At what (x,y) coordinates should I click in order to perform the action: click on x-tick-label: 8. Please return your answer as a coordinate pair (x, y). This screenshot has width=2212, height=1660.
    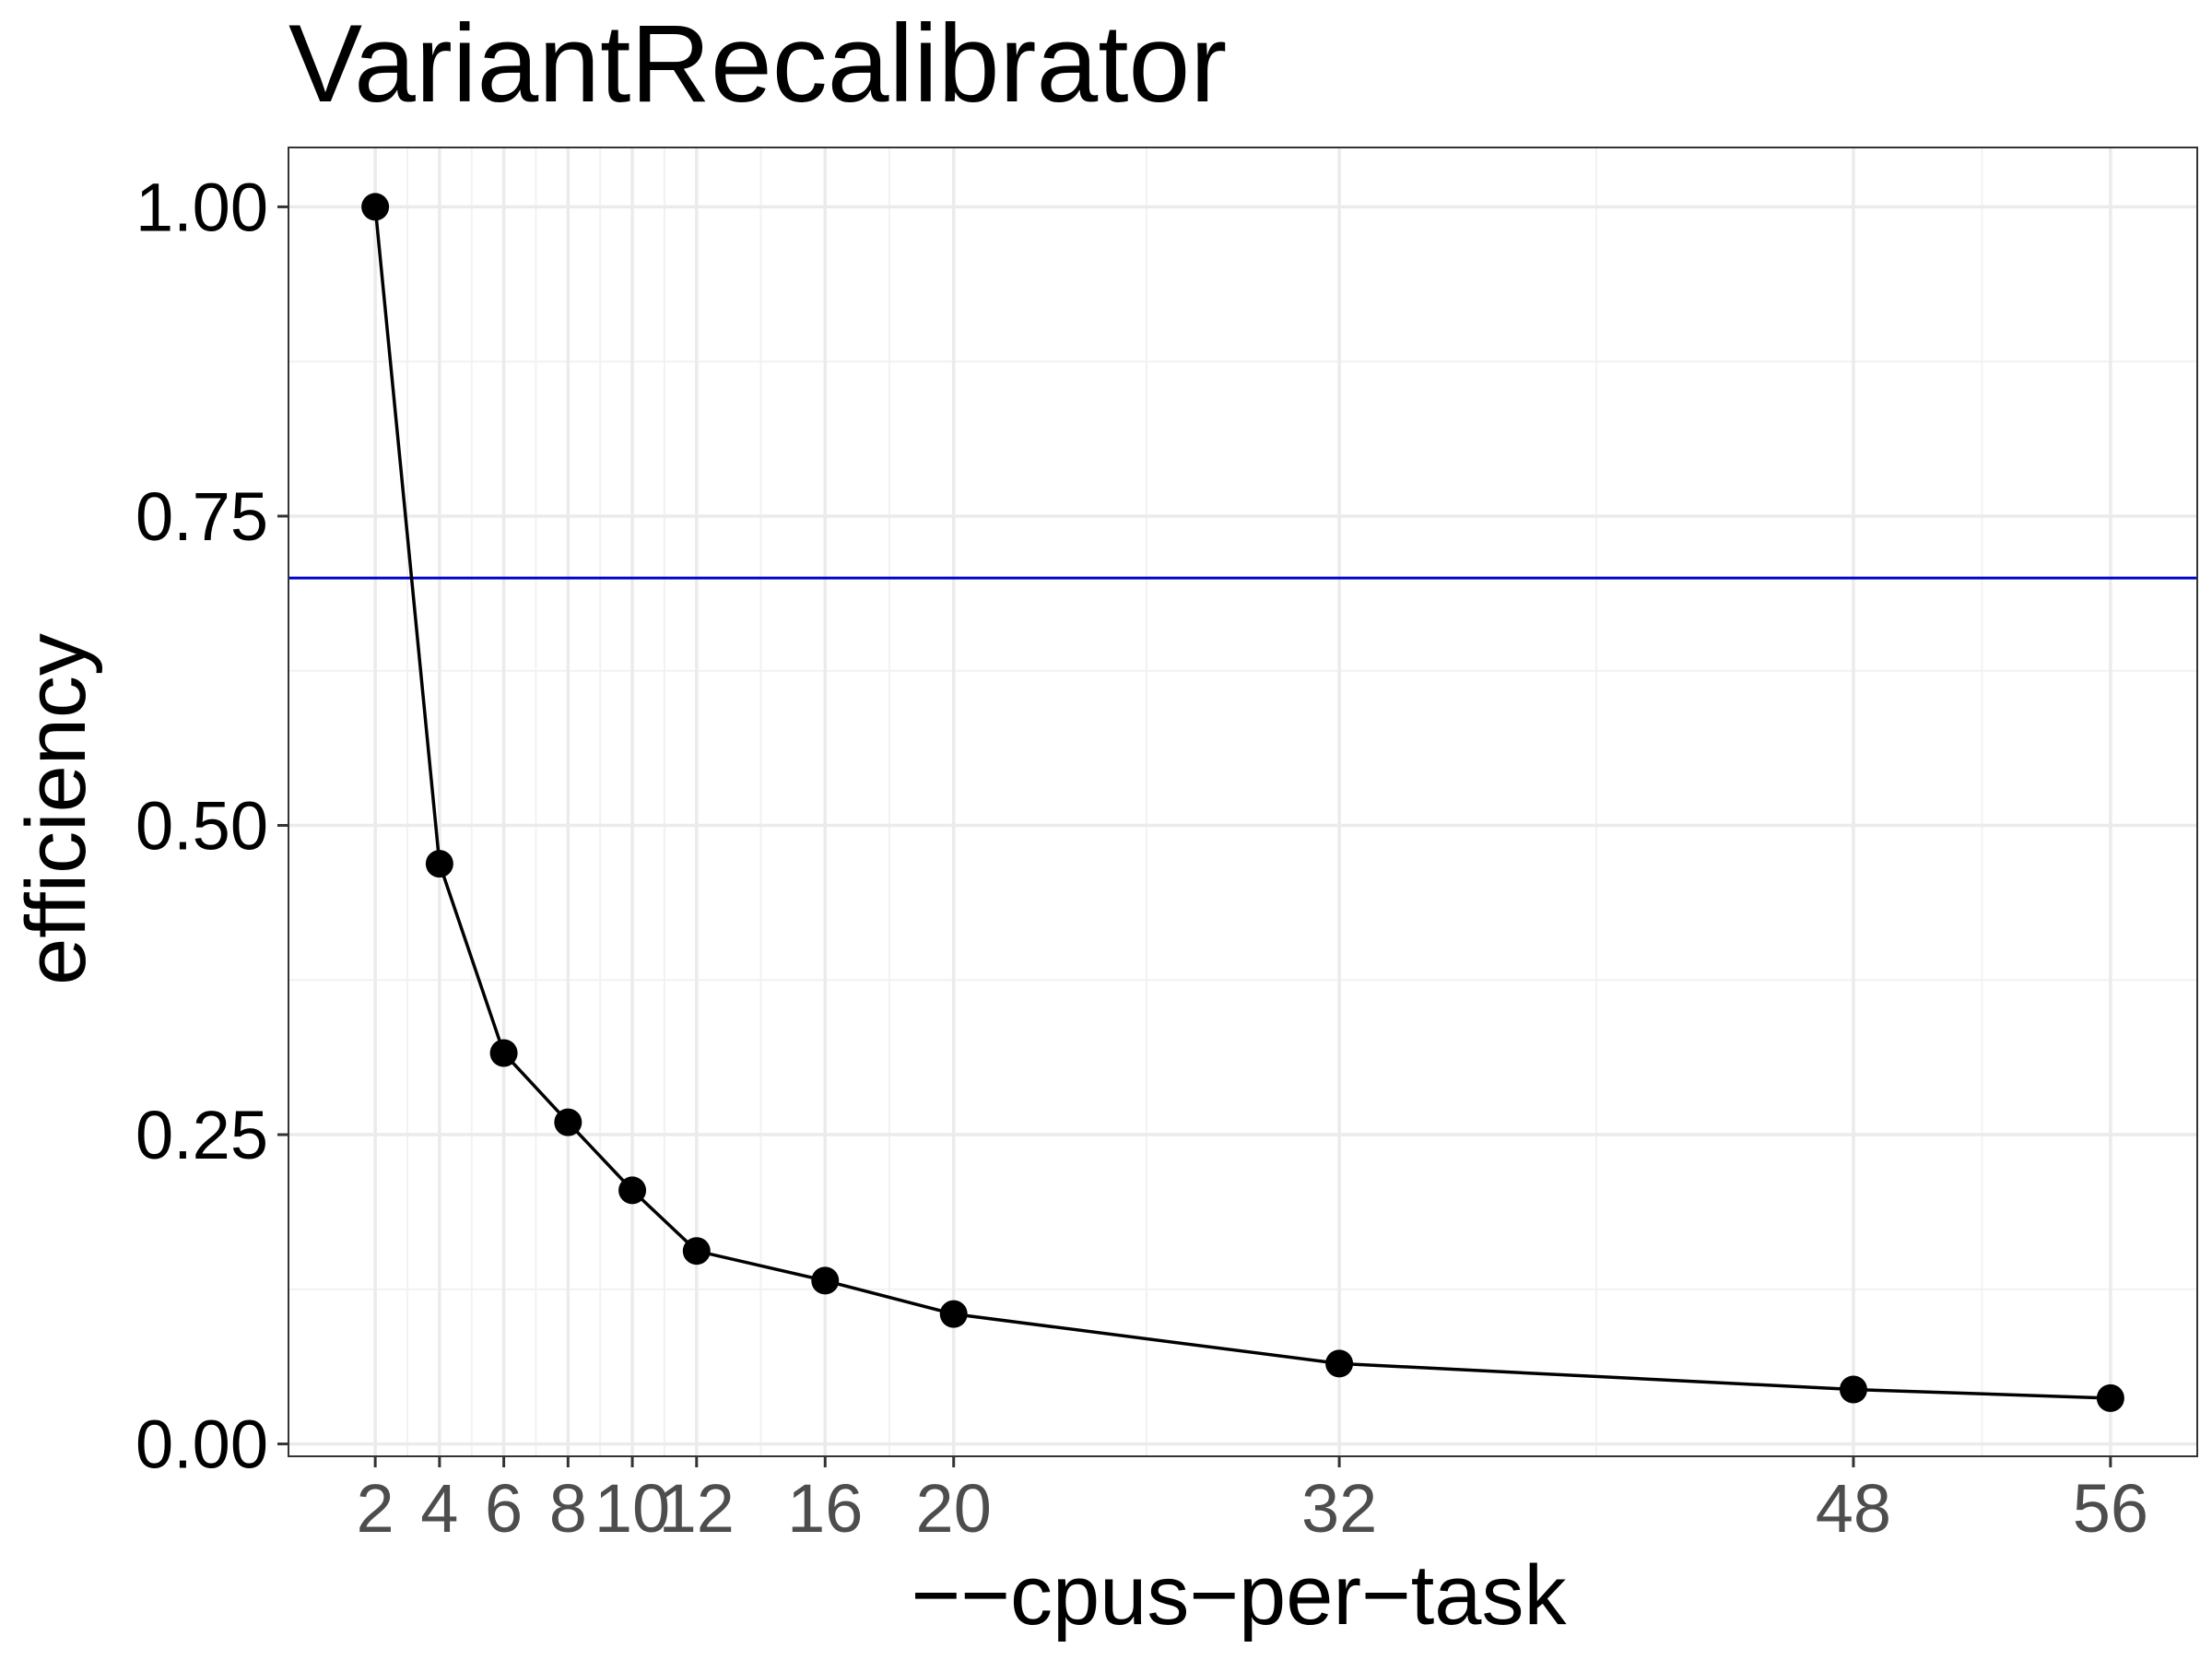
    Looking at the image, I should click on (568, 1508).